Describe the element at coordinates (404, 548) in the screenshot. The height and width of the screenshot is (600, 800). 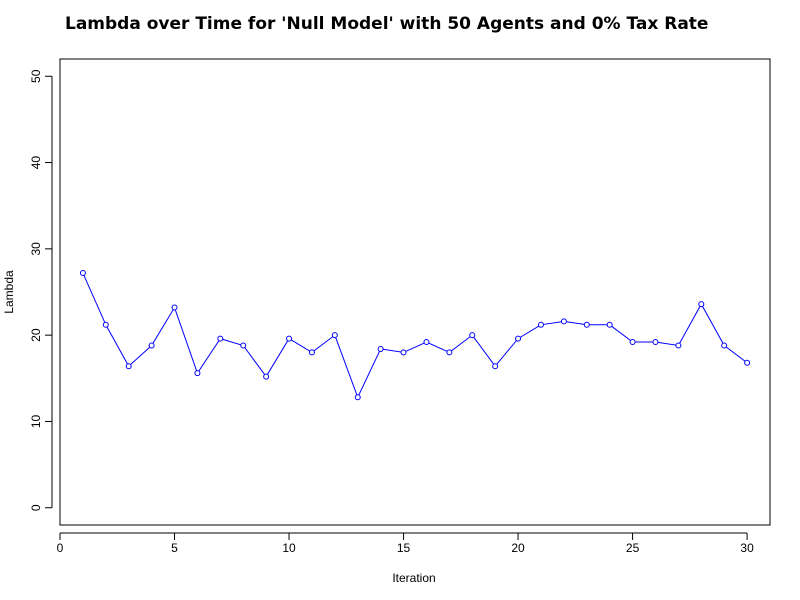
I see `x-tick-label: 15` at that location.